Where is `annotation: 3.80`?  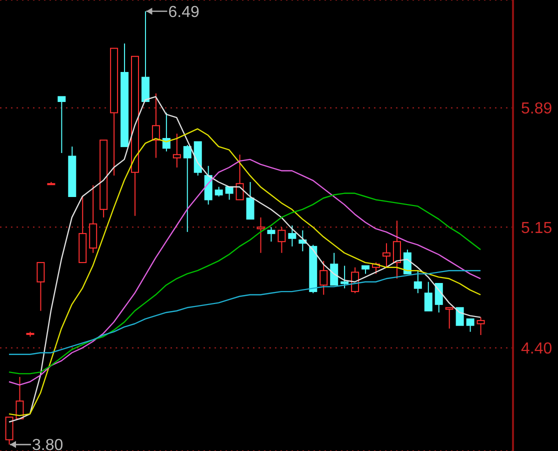 annotation: 3.80 is located at coordinates (48, 444).